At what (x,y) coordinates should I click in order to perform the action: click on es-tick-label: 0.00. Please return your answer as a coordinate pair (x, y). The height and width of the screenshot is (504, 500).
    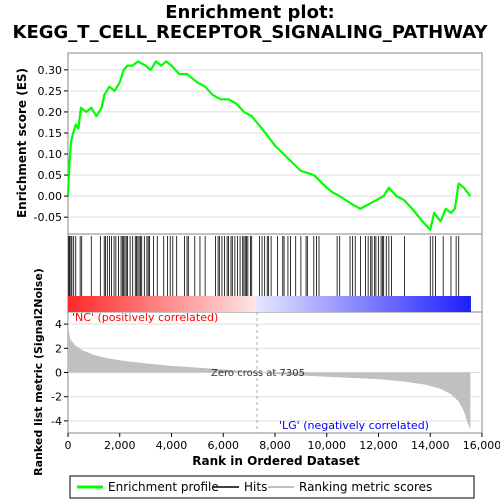
    Looking at the image, I should click on (50, 196).